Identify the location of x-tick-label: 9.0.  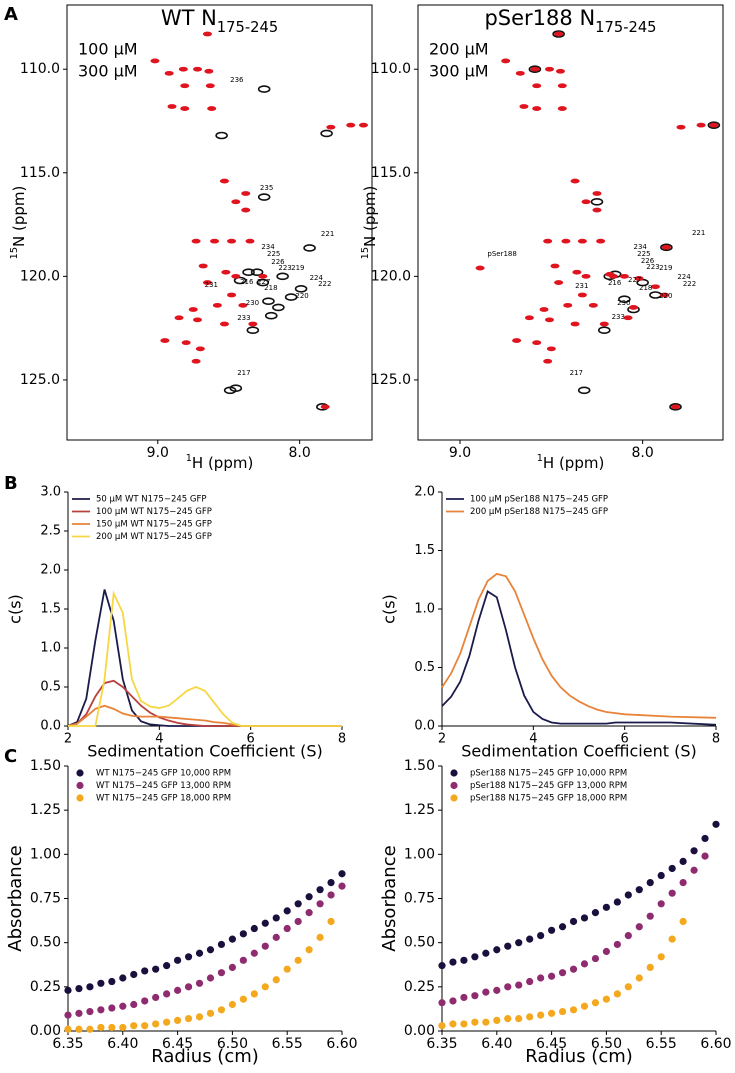
(460, 453).